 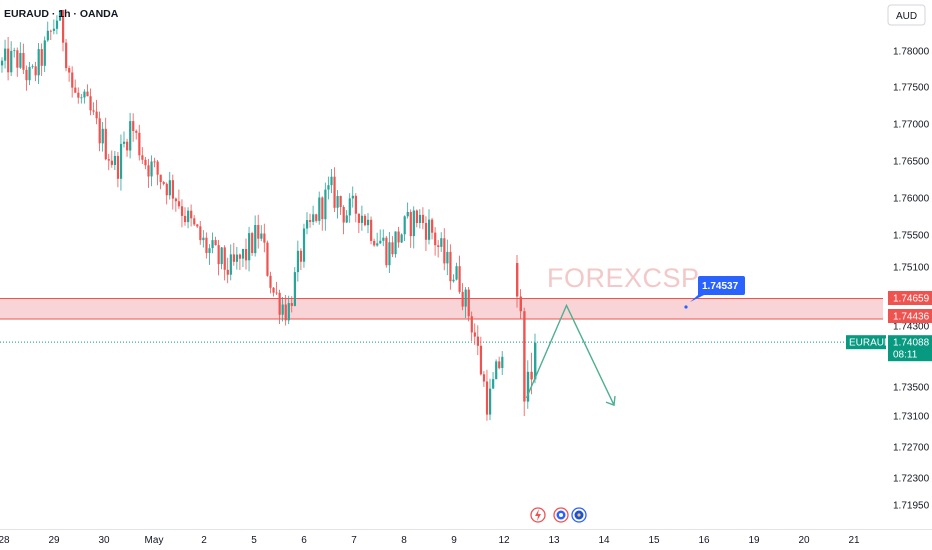 I want to click on currency-button: AUD, so click(x=906, y=15).